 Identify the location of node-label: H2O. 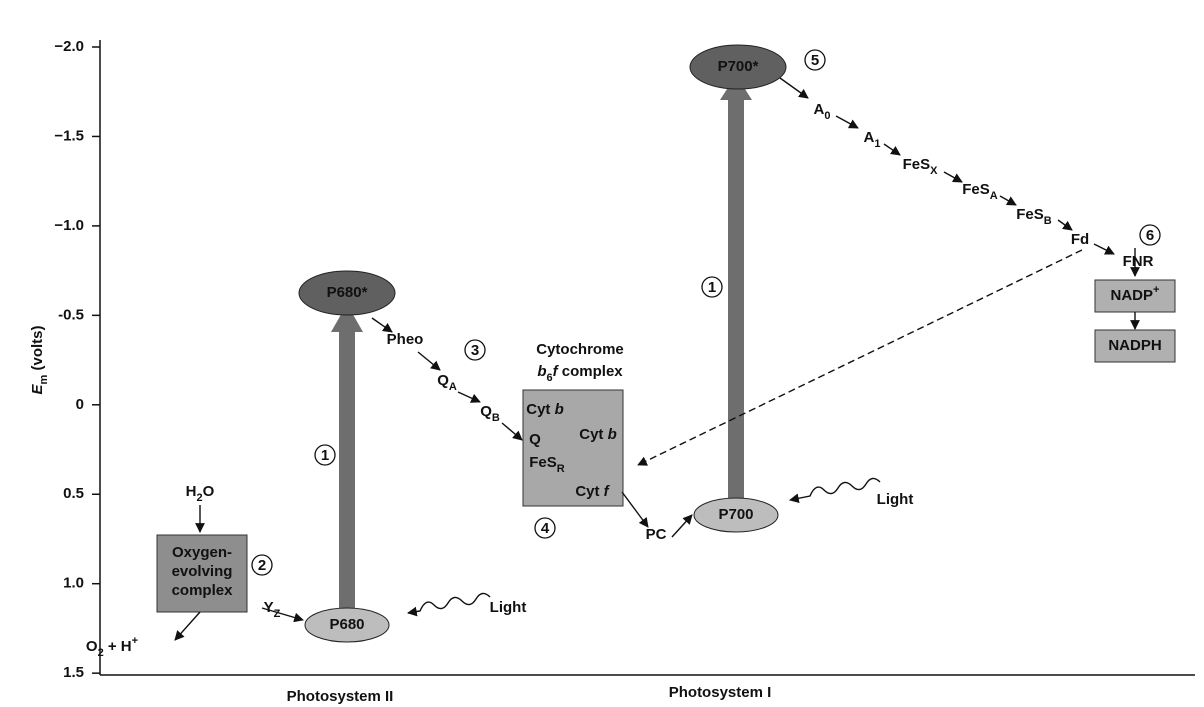
(200, 493).